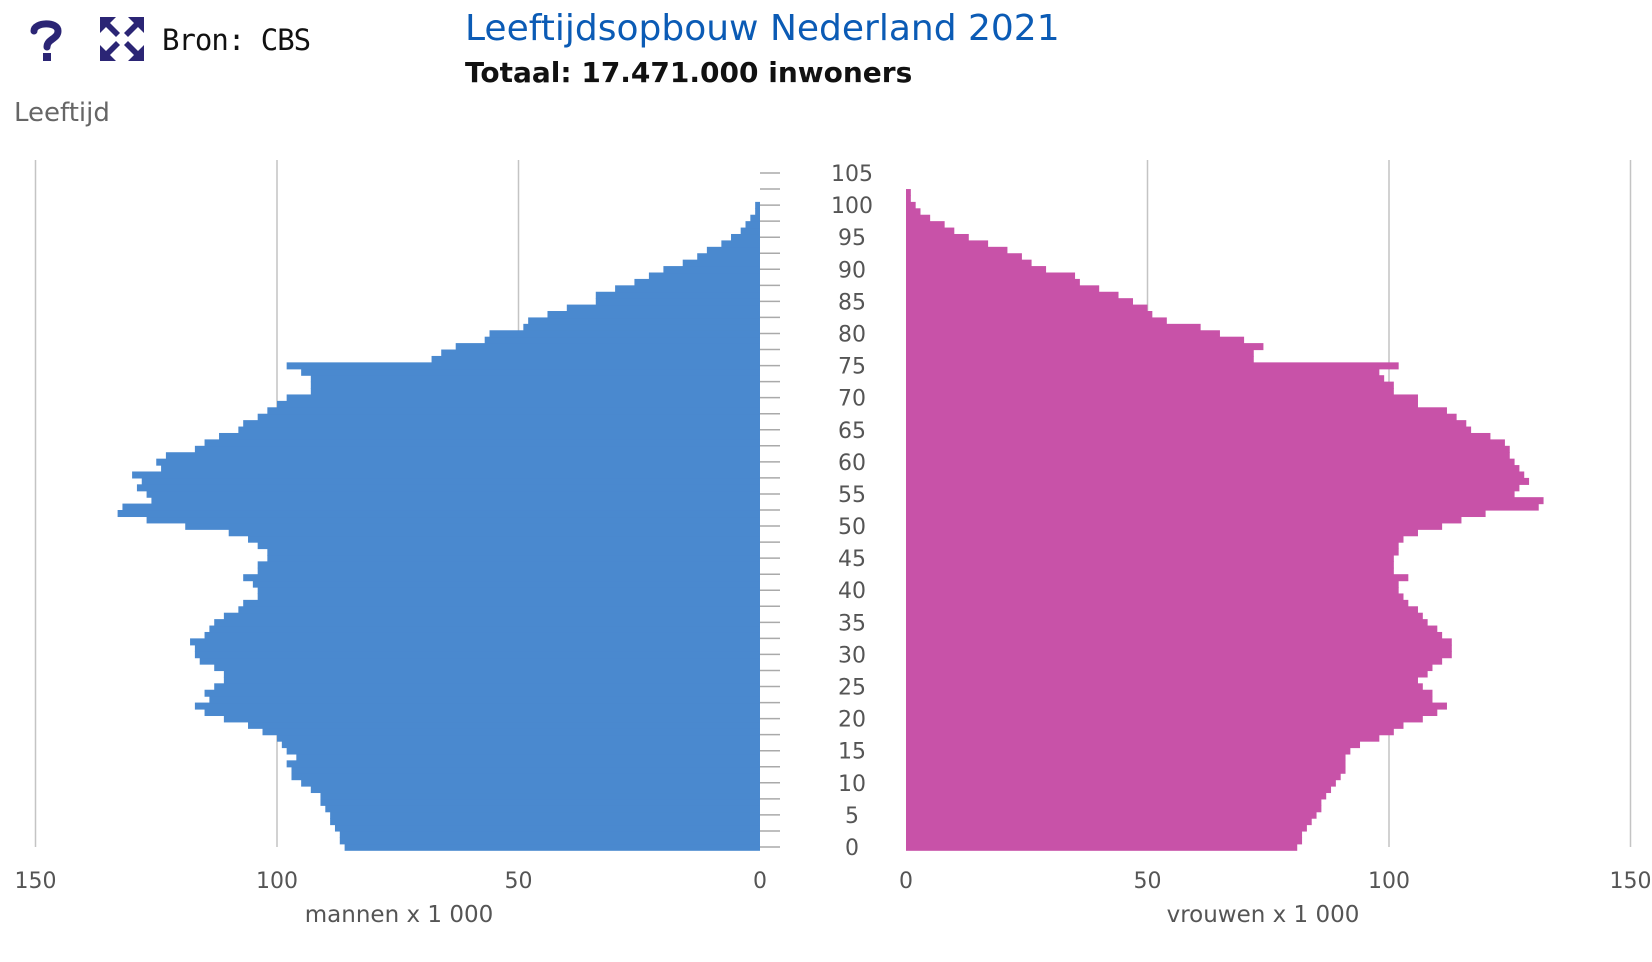 This screenshot has width=1652, height=962. Describe the element at coordinates (852, 206) in the screenshot. I see `age-tick-label: 100` at that location.